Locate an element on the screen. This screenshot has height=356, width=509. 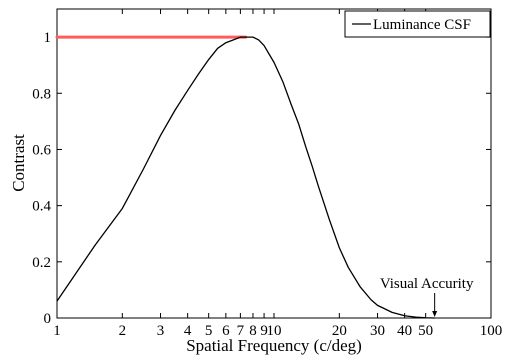
legend-label: Luminance CSF is located at coordinates (422, 25).